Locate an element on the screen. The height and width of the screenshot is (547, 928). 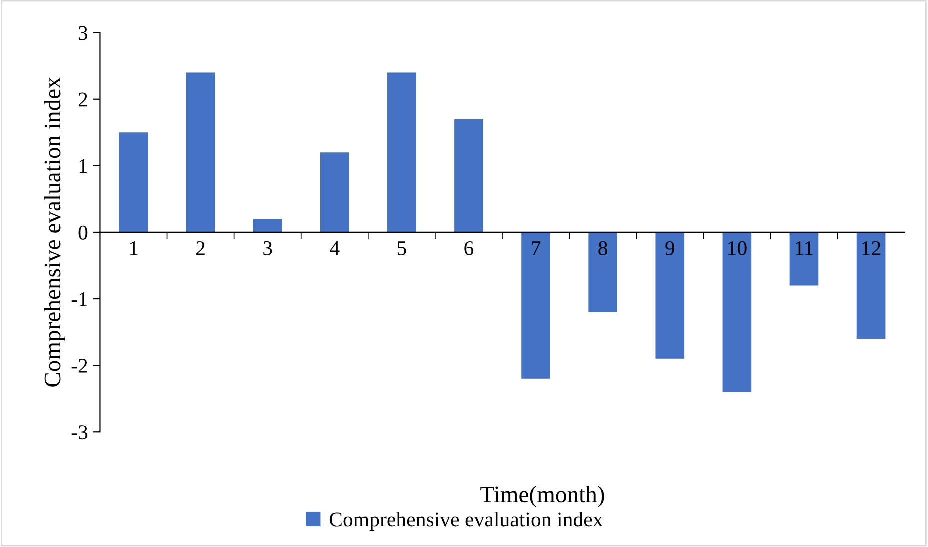
x-tick-label: 8 is located at coordinates (603, 248).